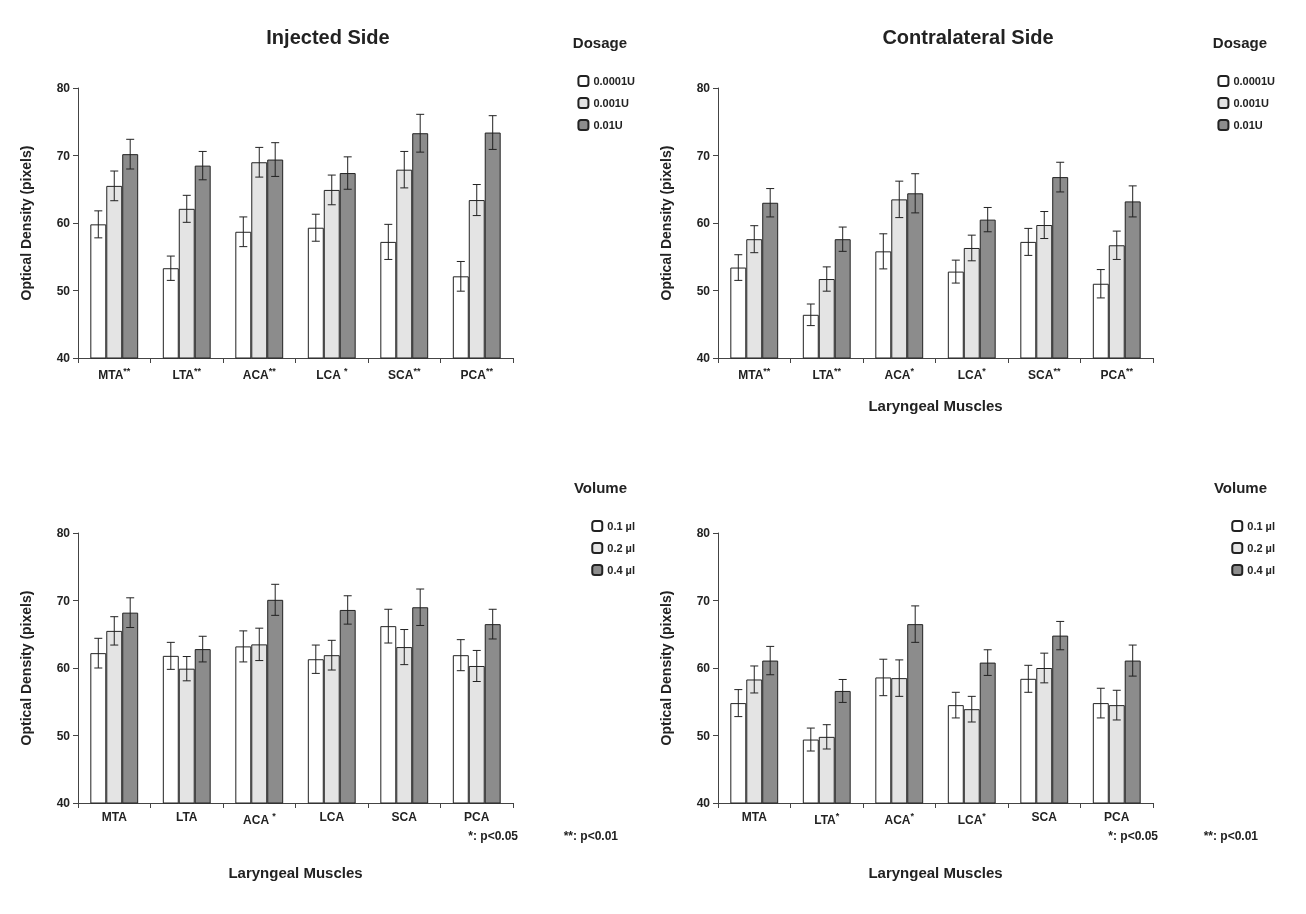 This screenshot has height=914, width=1306. Describe the element at coordinates (332, 817) in the screenshot. I see `x-tick-label: LCA` at that location.